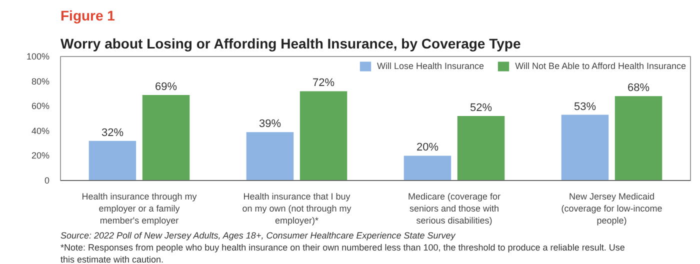 The width and height of the screenshot is (700, 264). Describe the element at coordinates (600, 66) in the screenshot. I see `legend-label: Will Not Be Able to Afford Health Insurance` at that location.